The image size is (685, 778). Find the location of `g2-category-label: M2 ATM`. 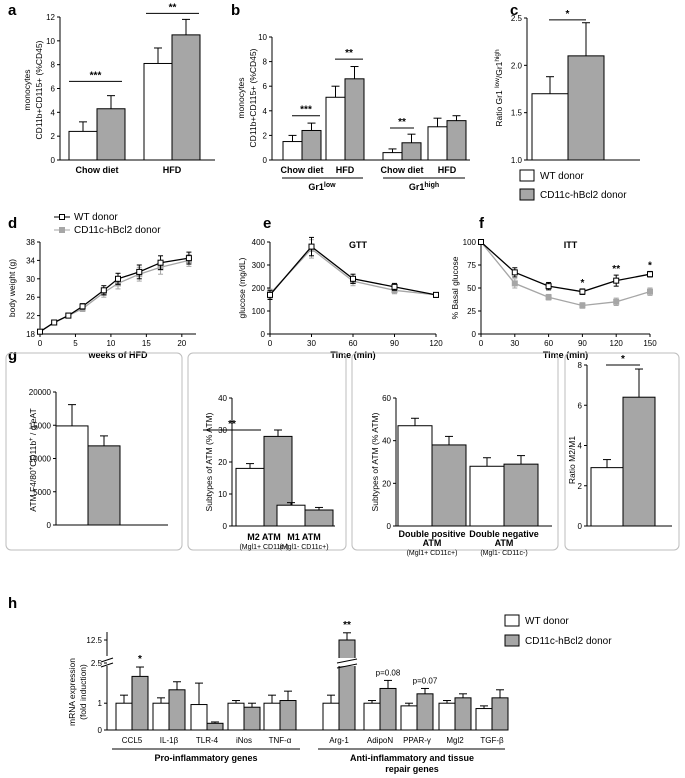

g2-category-label: M2 ATM is located at coordinates (264, 537).